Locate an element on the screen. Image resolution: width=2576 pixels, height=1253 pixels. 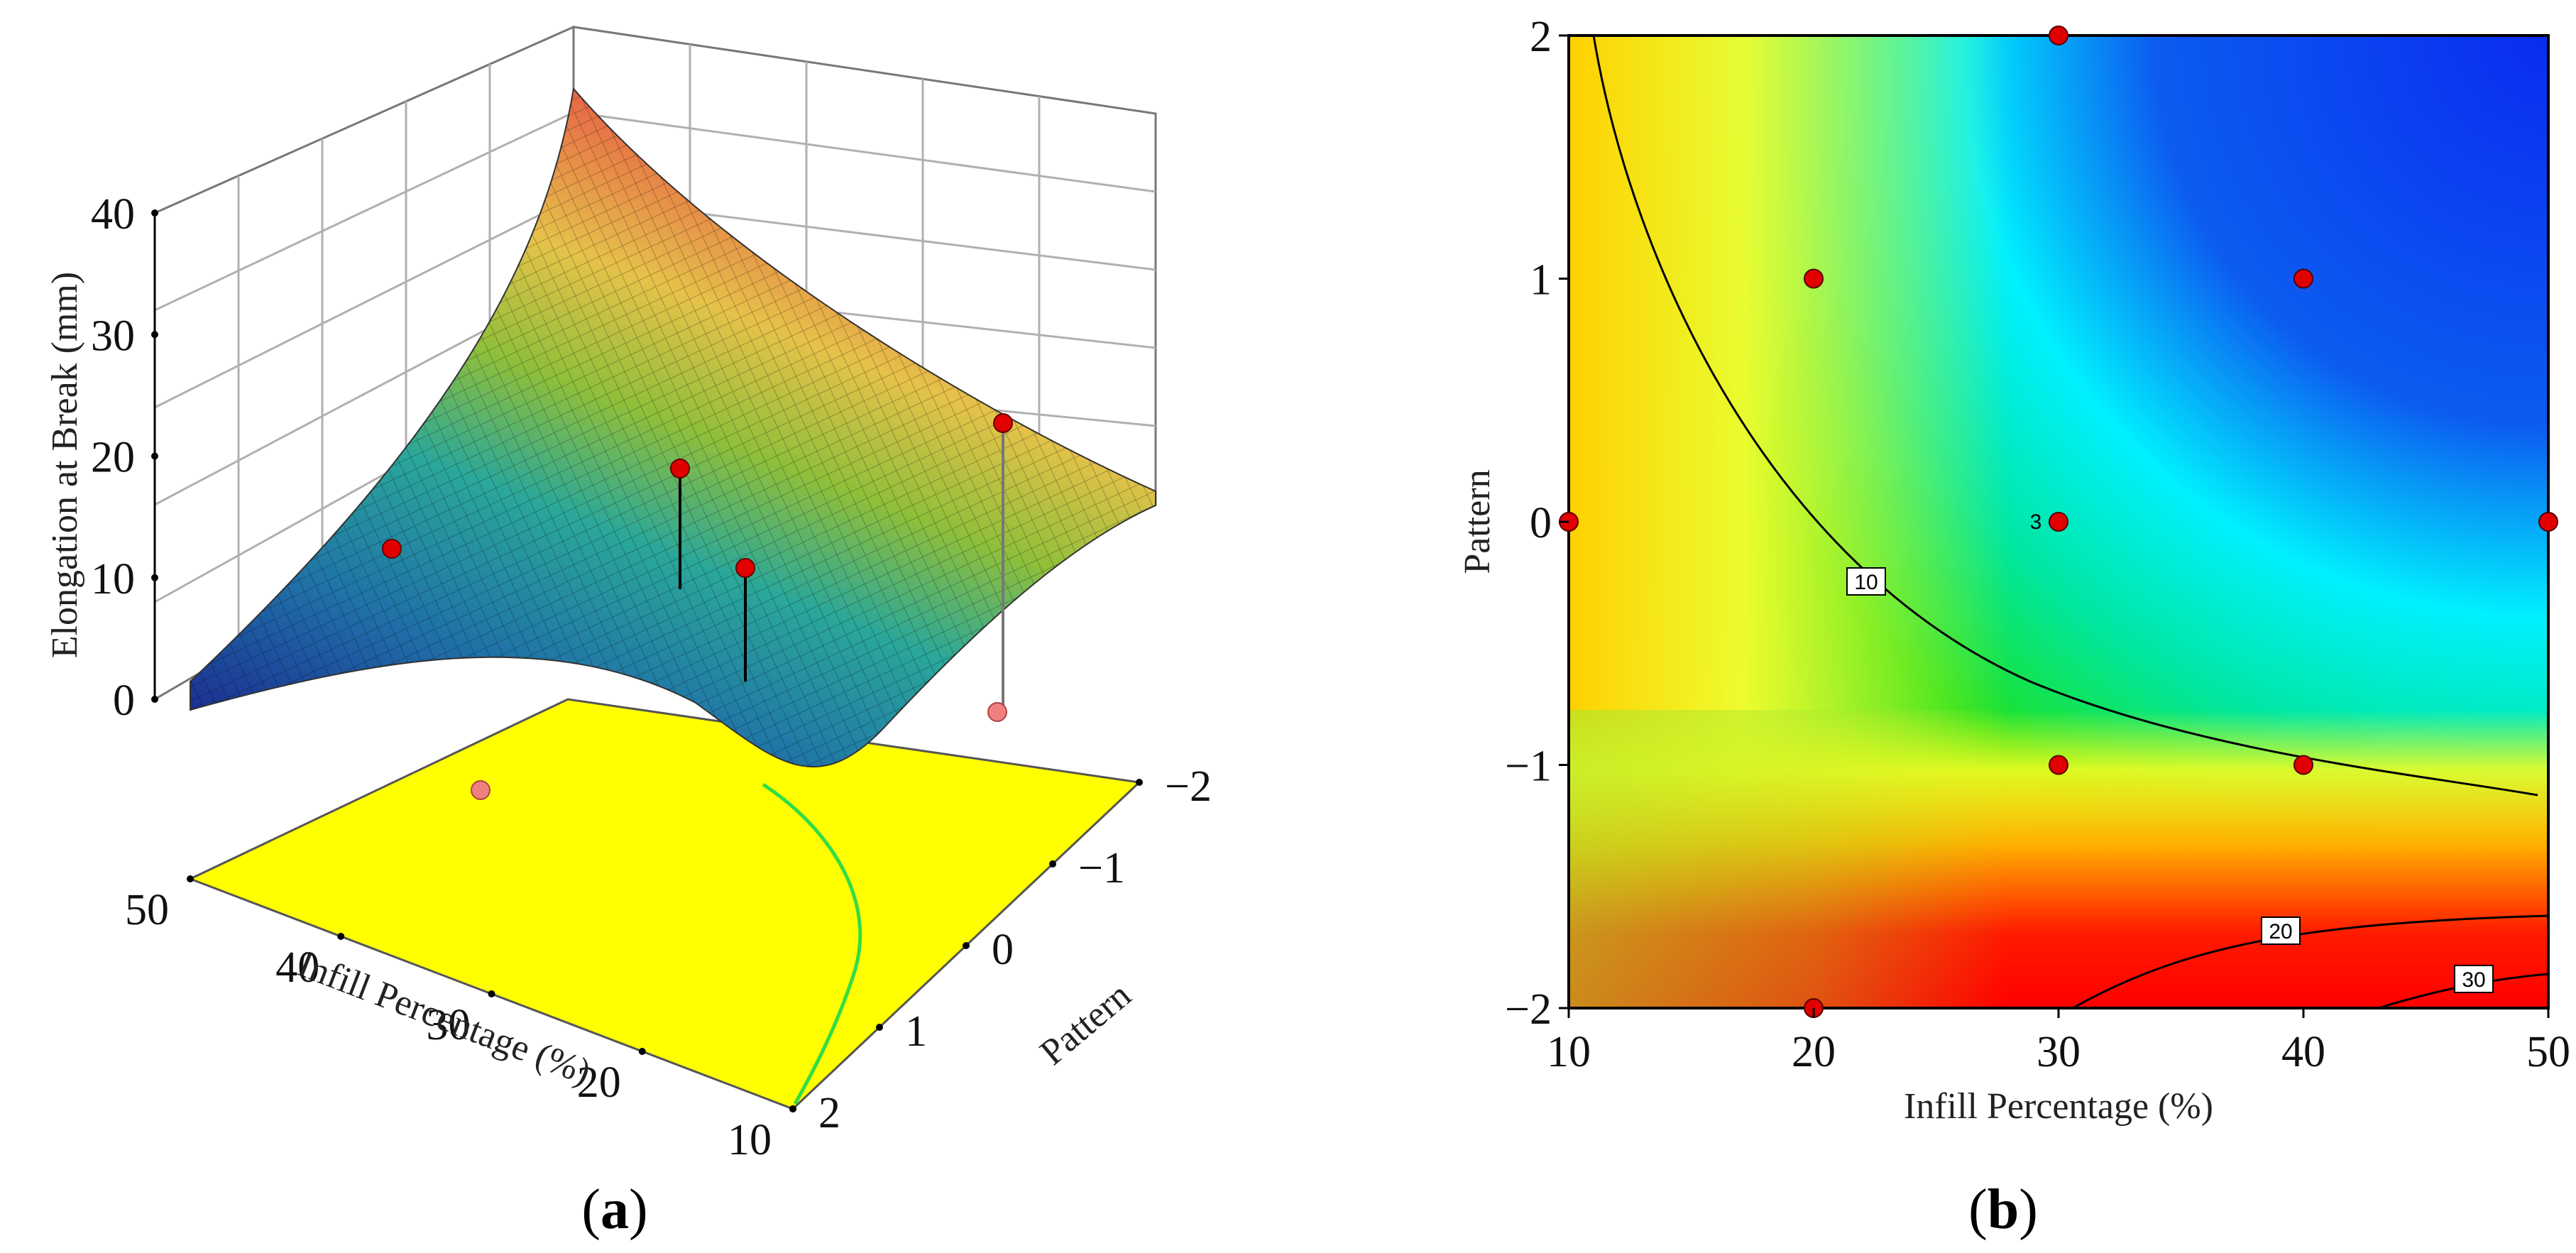
z-tick-label: 0 is located at coordinates (124, 701).